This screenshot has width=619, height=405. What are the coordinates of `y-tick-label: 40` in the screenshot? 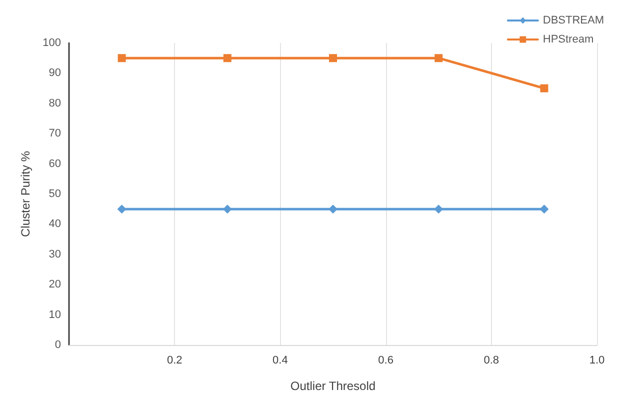 It's located at (54, 224).